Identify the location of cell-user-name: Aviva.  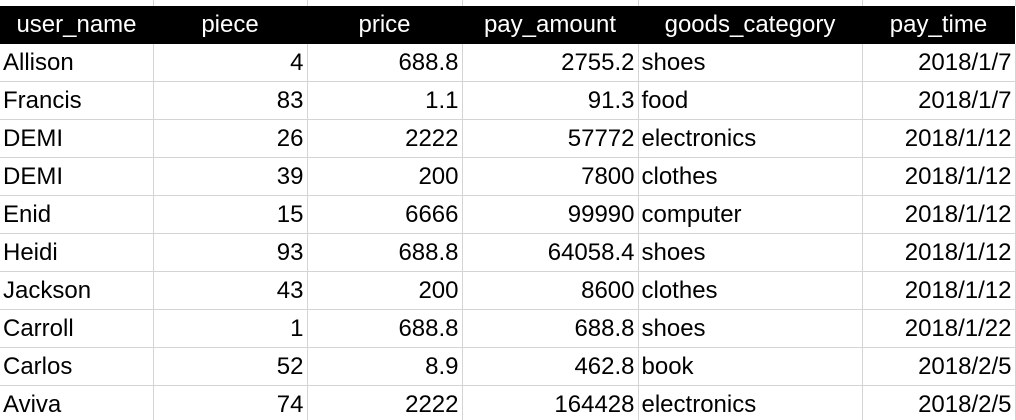
(77, 402).